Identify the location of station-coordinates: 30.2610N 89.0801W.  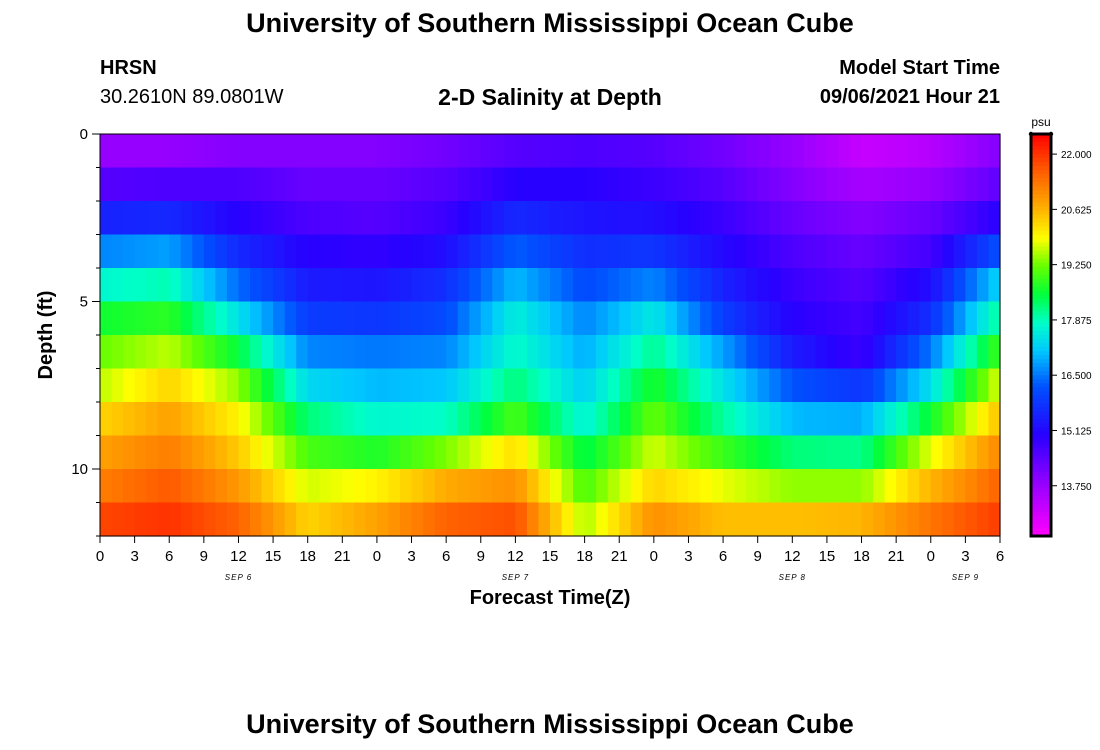
(192, 97).